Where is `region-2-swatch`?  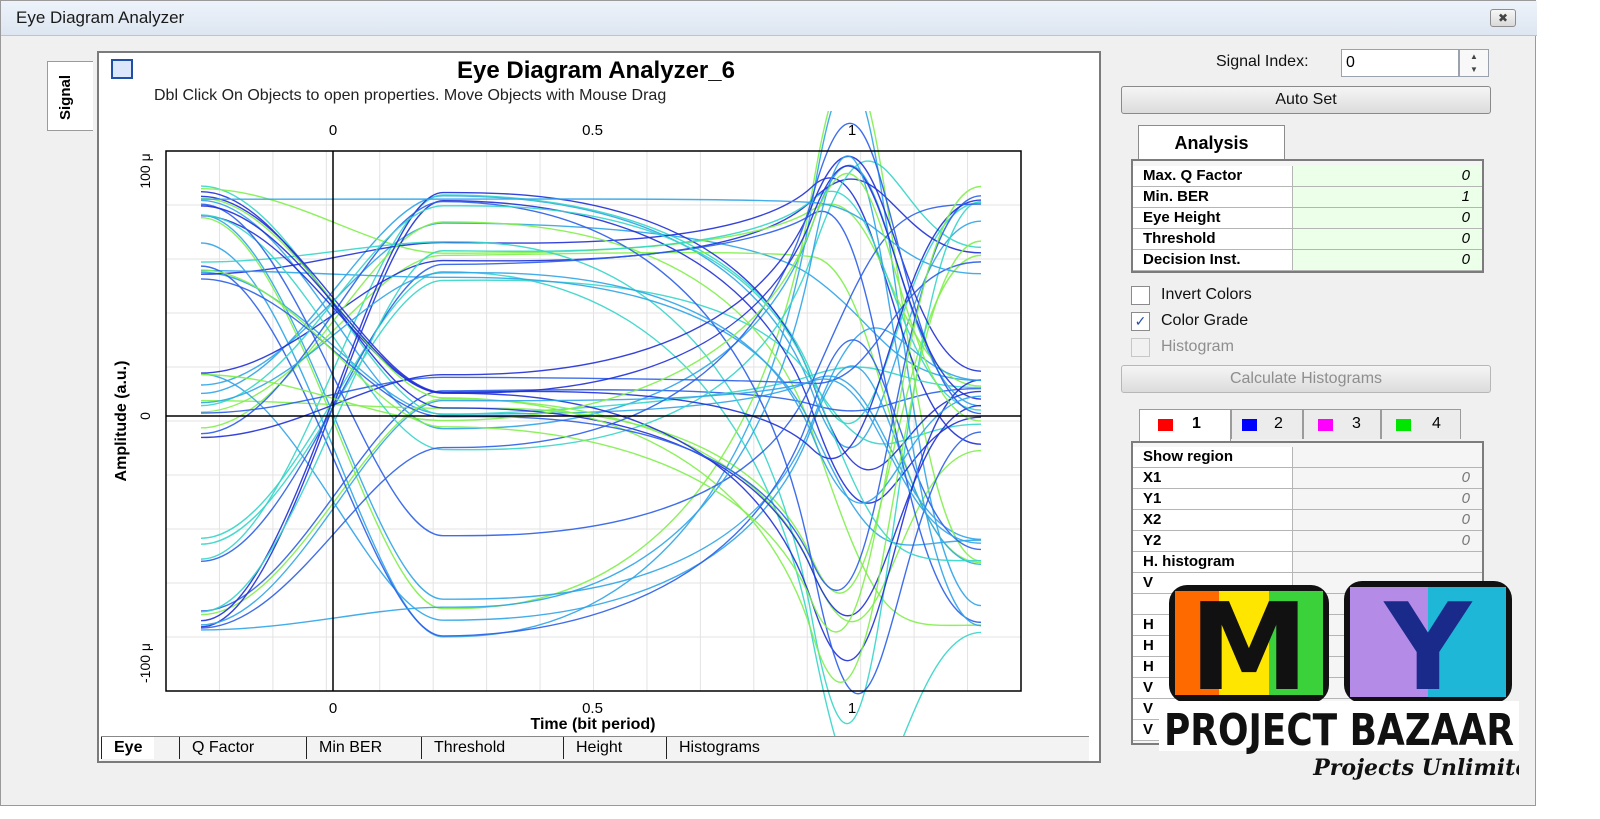
region-2-swatch is located at coordinates (1249, 425).